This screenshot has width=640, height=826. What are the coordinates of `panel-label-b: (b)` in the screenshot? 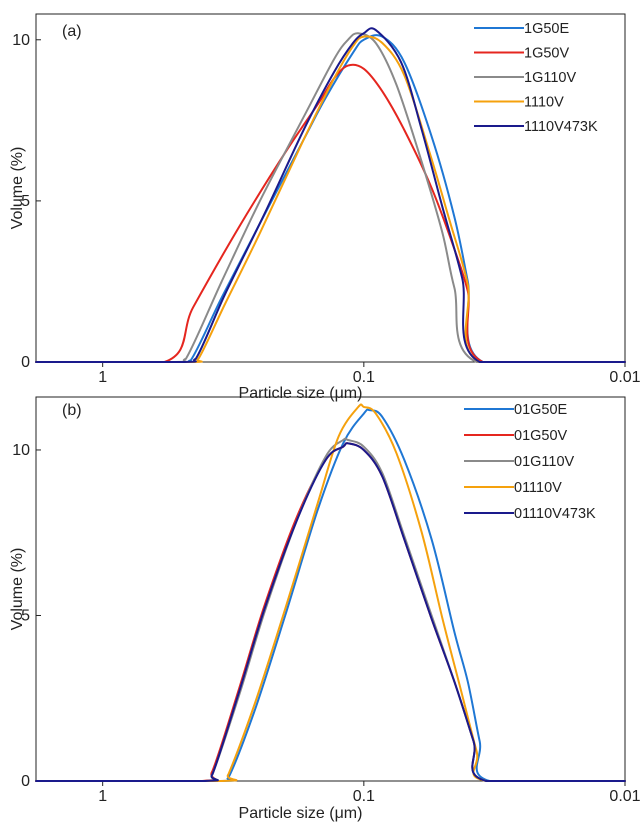 It's located at (72, 410).